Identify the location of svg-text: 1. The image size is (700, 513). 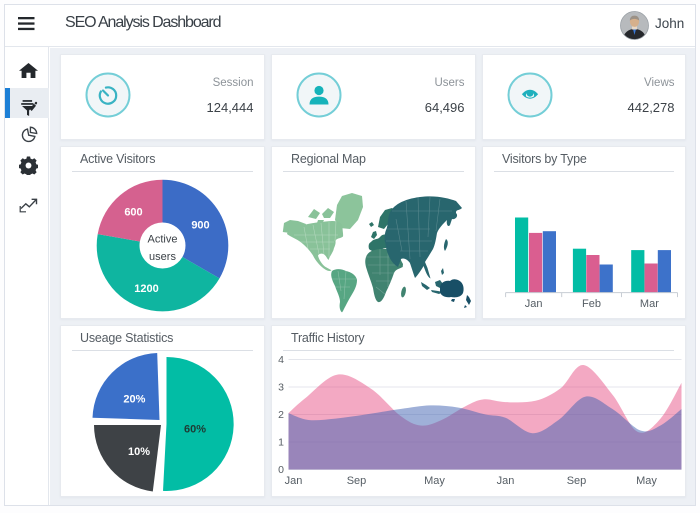
(281, 443).